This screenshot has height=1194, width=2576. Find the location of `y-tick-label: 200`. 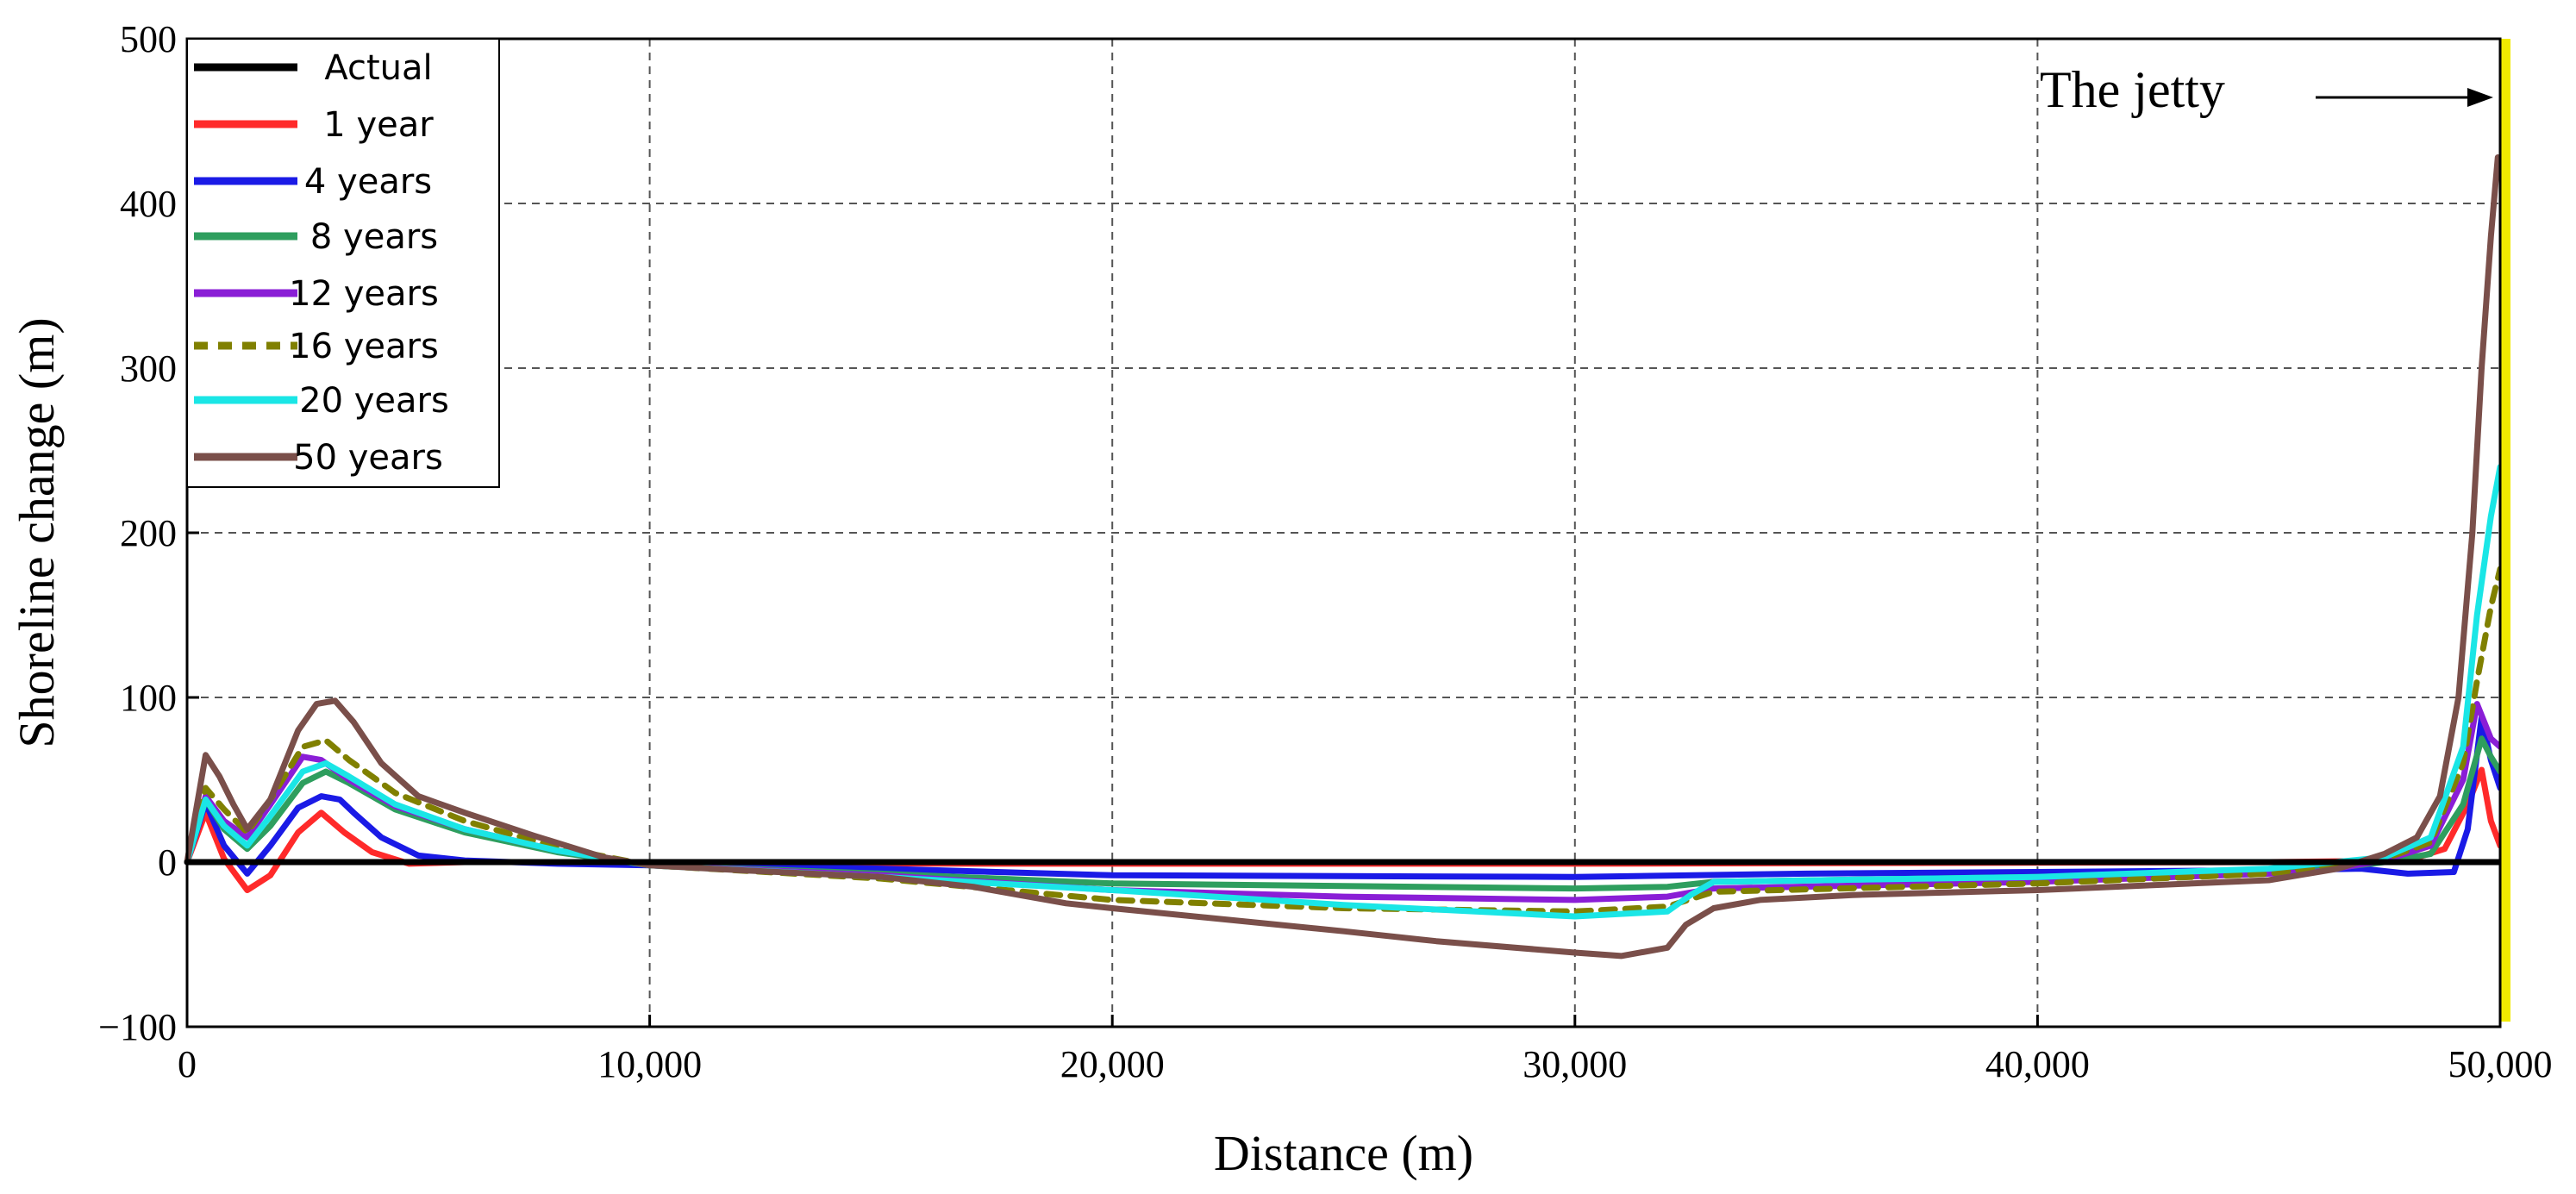

y-tick-label: 200 is located at coordinates (148, 533).